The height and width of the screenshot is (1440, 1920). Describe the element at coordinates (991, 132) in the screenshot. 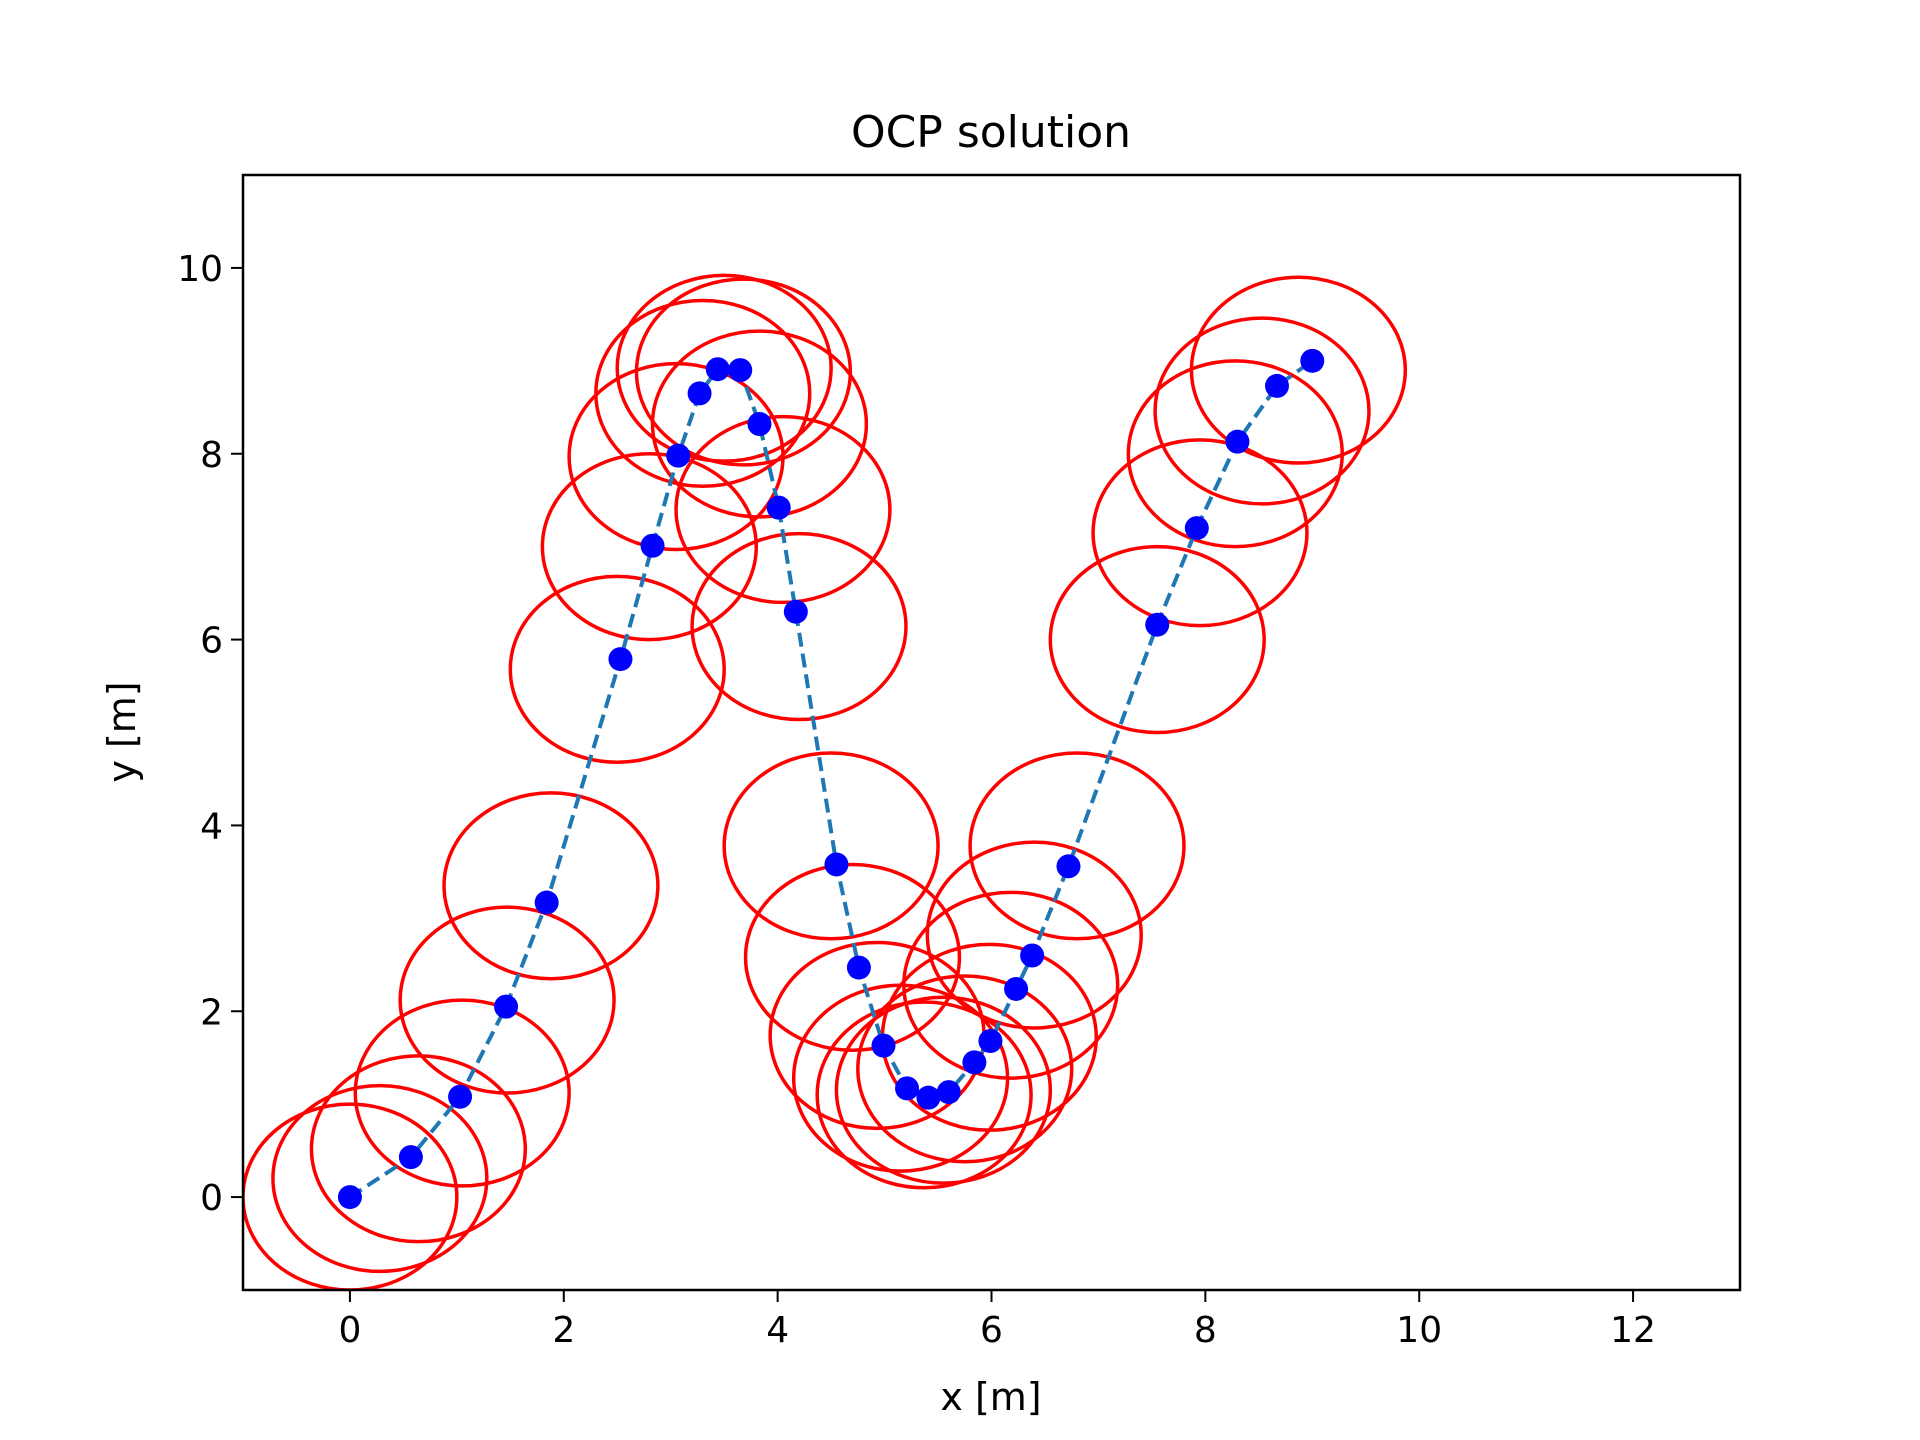

I see `chart-title: OCP solution` at that location.